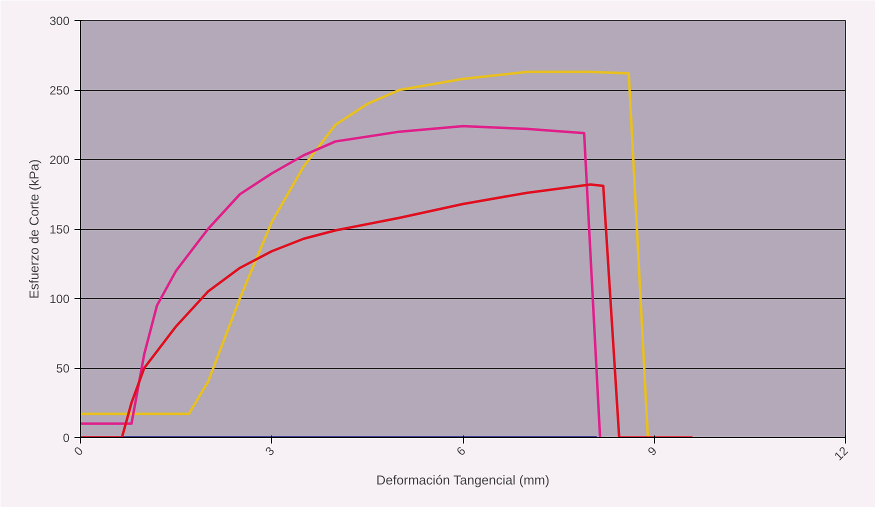  What do you see at coordinates (66, 438) in the screenshot?
I see `y-tick-label: 0` at bounding box center [66, 438].